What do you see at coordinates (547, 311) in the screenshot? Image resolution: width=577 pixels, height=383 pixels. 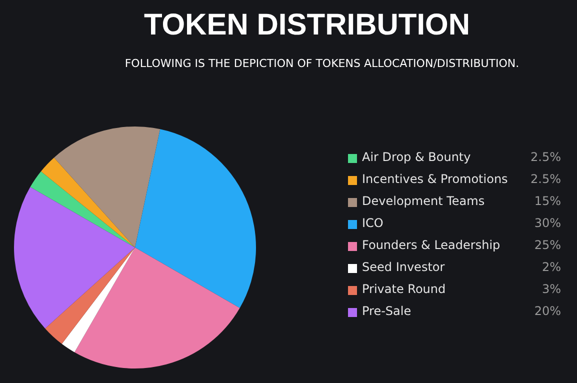 I see `data-label: 20%` at bounding box center [547, 311].